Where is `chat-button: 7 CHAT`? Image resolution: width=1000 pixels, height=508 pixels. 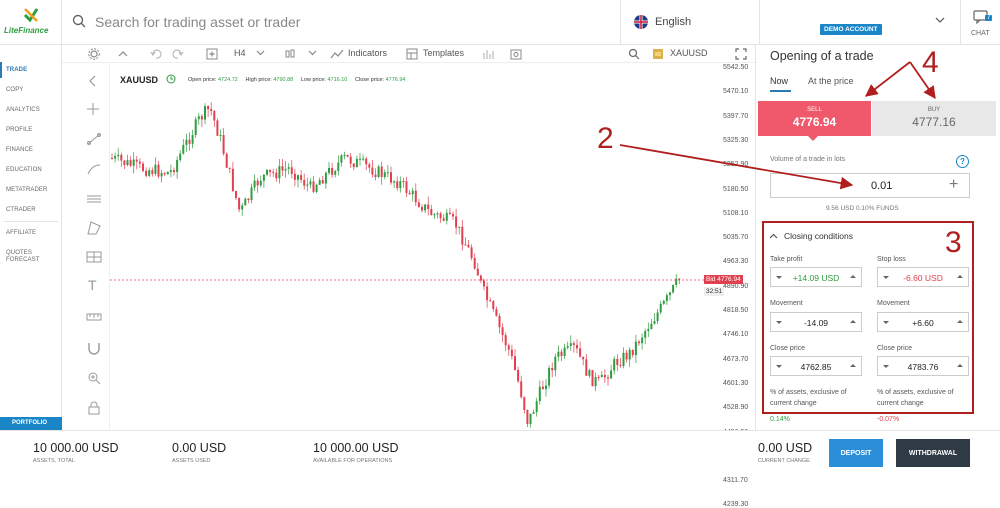
chat-button: 7 CHAT is located at coordinates (980, 22).